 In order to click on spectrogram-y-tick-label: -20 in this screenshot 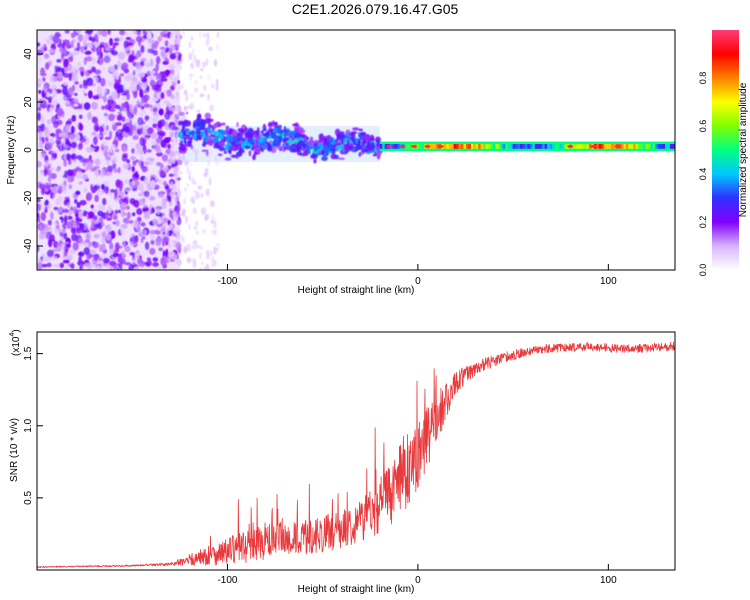, I will do `click(28, 197)`.